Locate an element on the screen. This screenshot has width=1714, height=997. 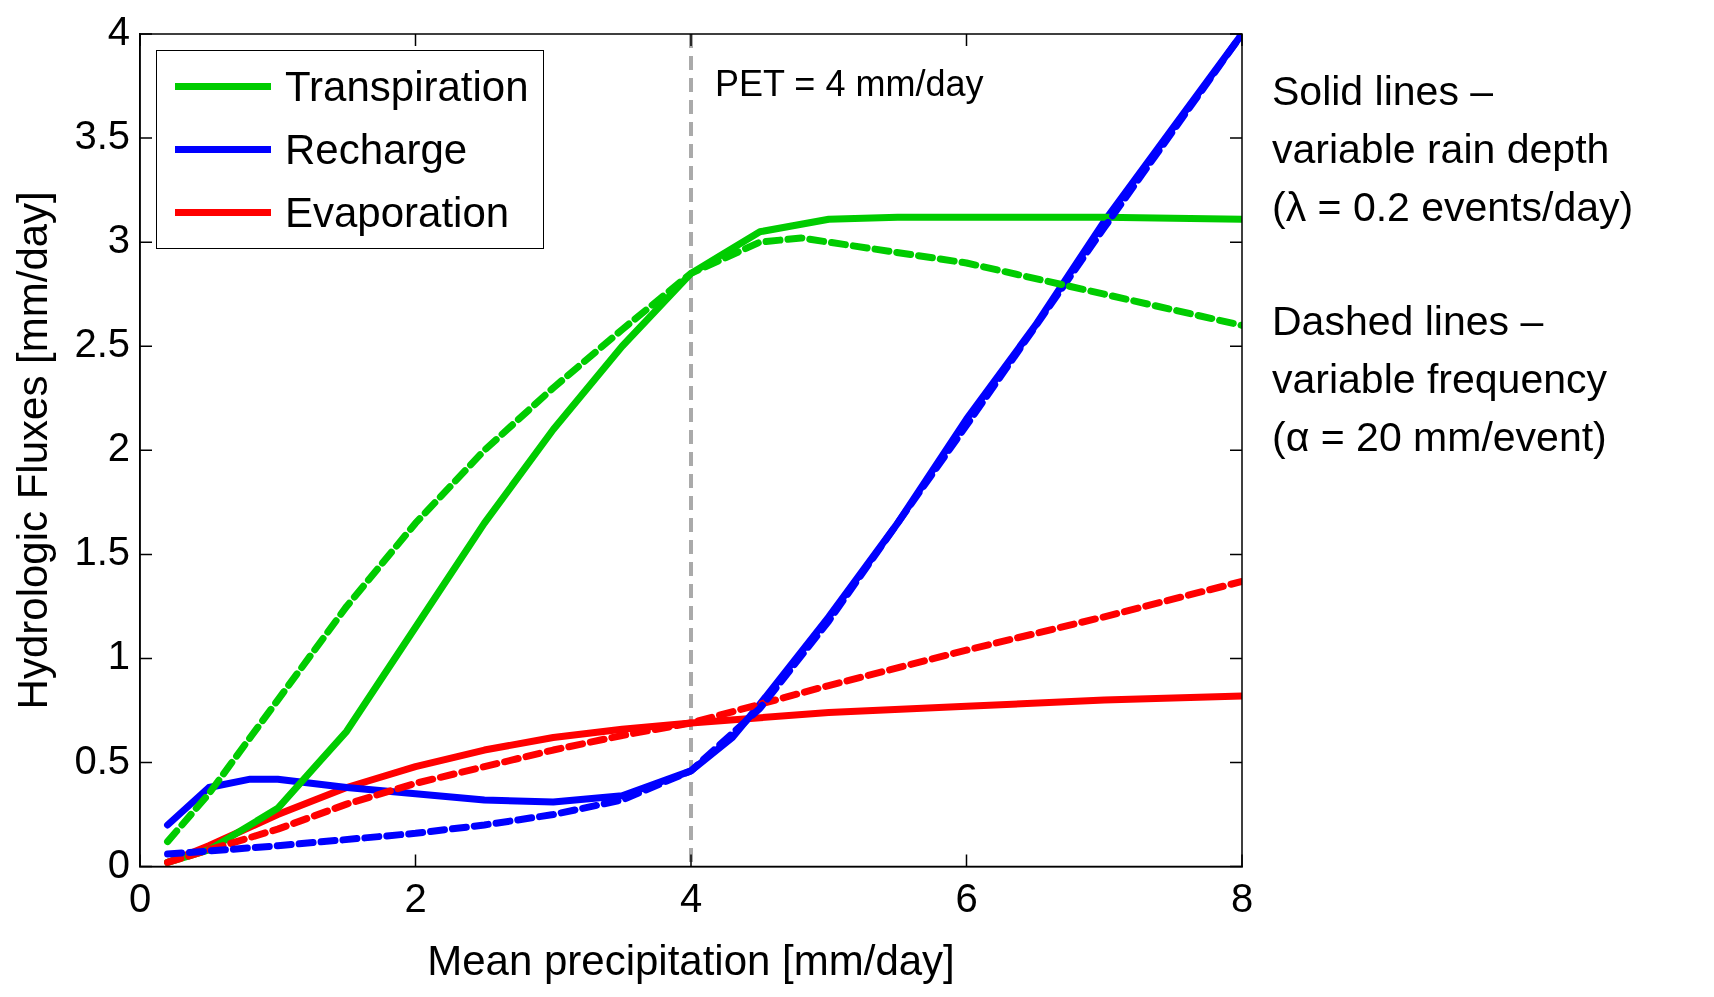
y-tick-label: 2.5 is located at coordinates (102, 343).